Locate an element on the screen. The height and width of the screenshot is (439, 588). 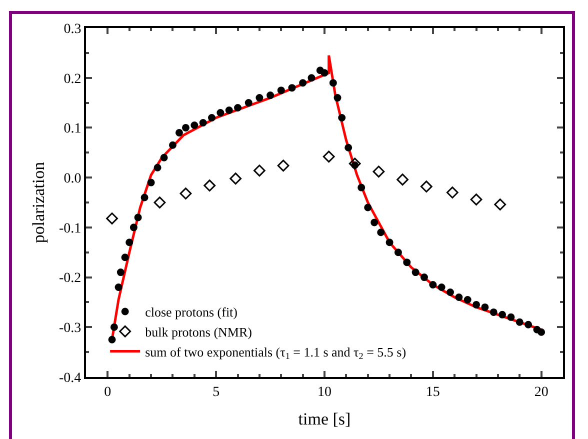
y-axis-title: polarization is located at coordinates (38, 202).